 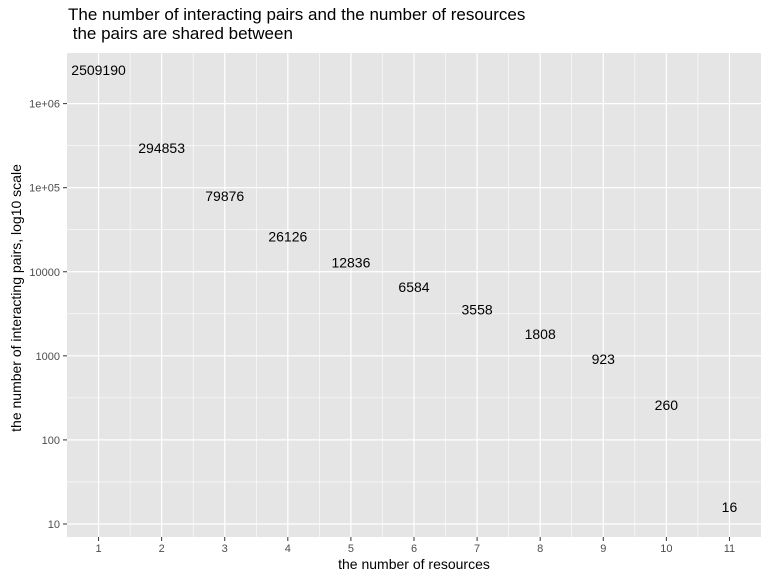 What do you see at coordinates (477, 549) in the screenshot?
I see `x-tick-label: 7` at bounding box center [477, 549].